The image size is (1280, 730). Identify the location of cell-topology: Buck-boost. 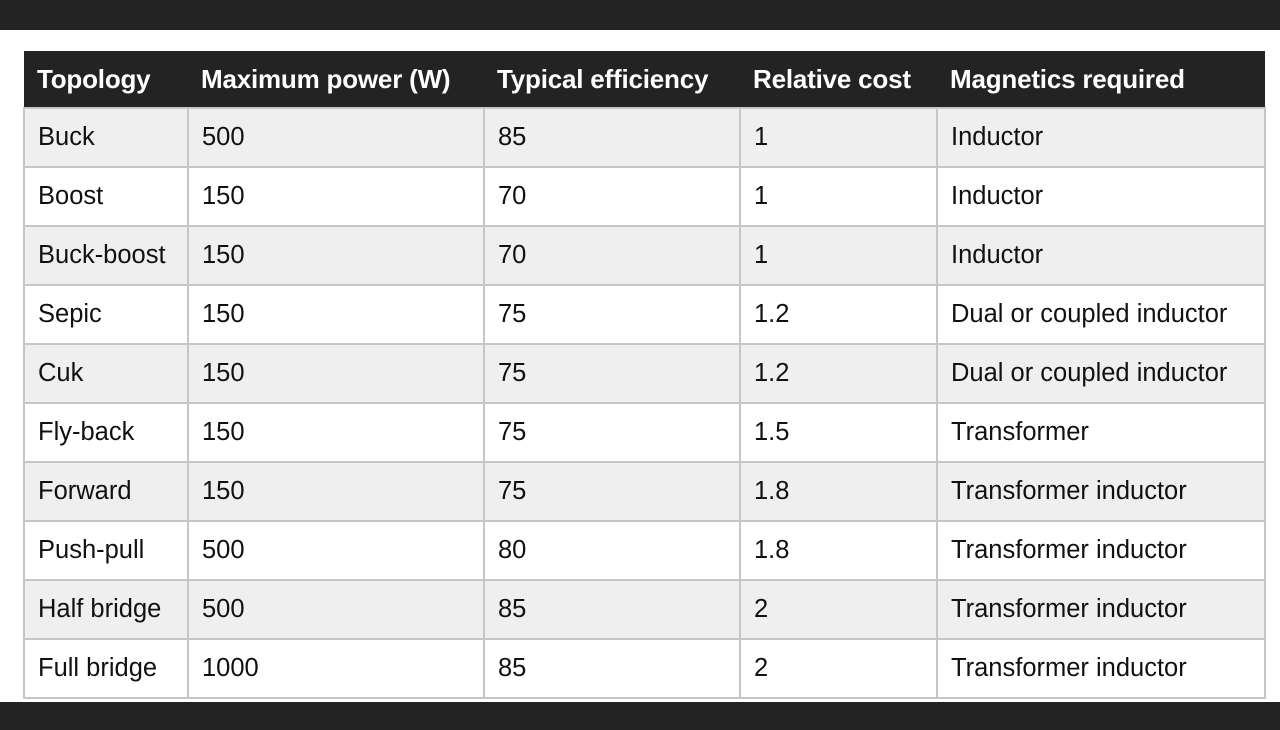
(106, 255).